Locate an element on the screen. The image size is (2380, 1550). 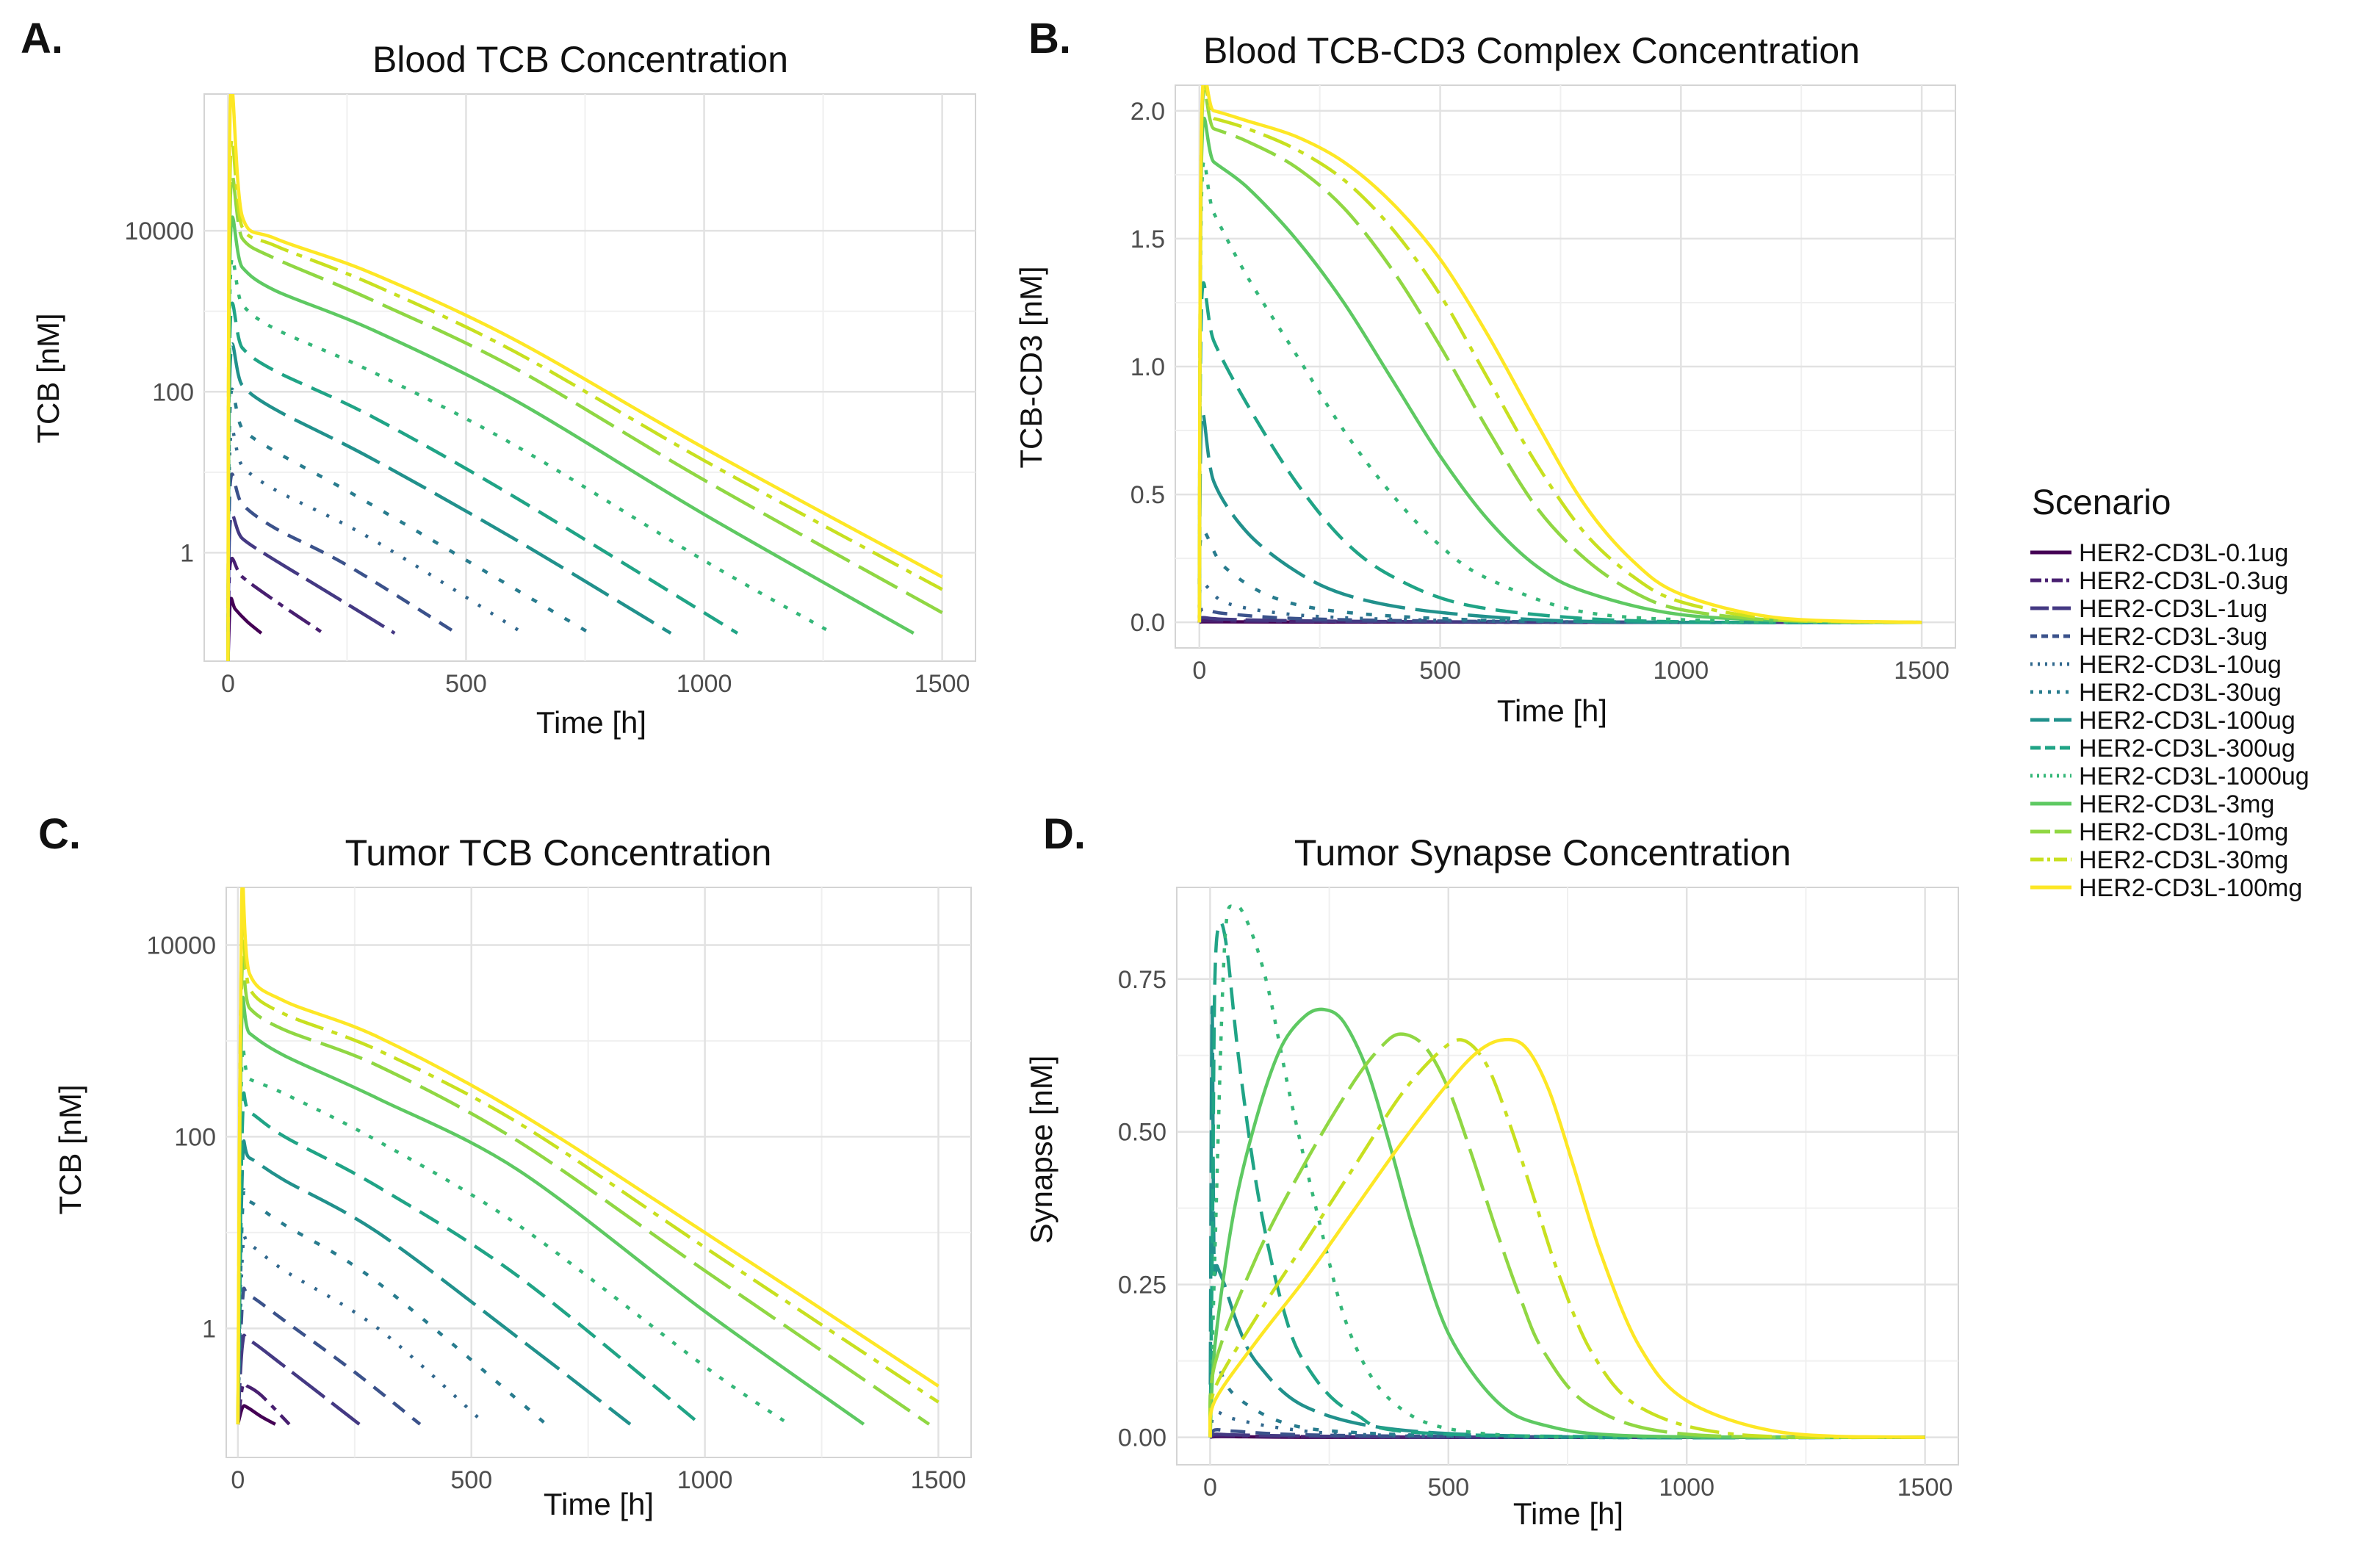
legend-label: HER2-CD3L-0.3ug is located at coordinates (2184, 581).